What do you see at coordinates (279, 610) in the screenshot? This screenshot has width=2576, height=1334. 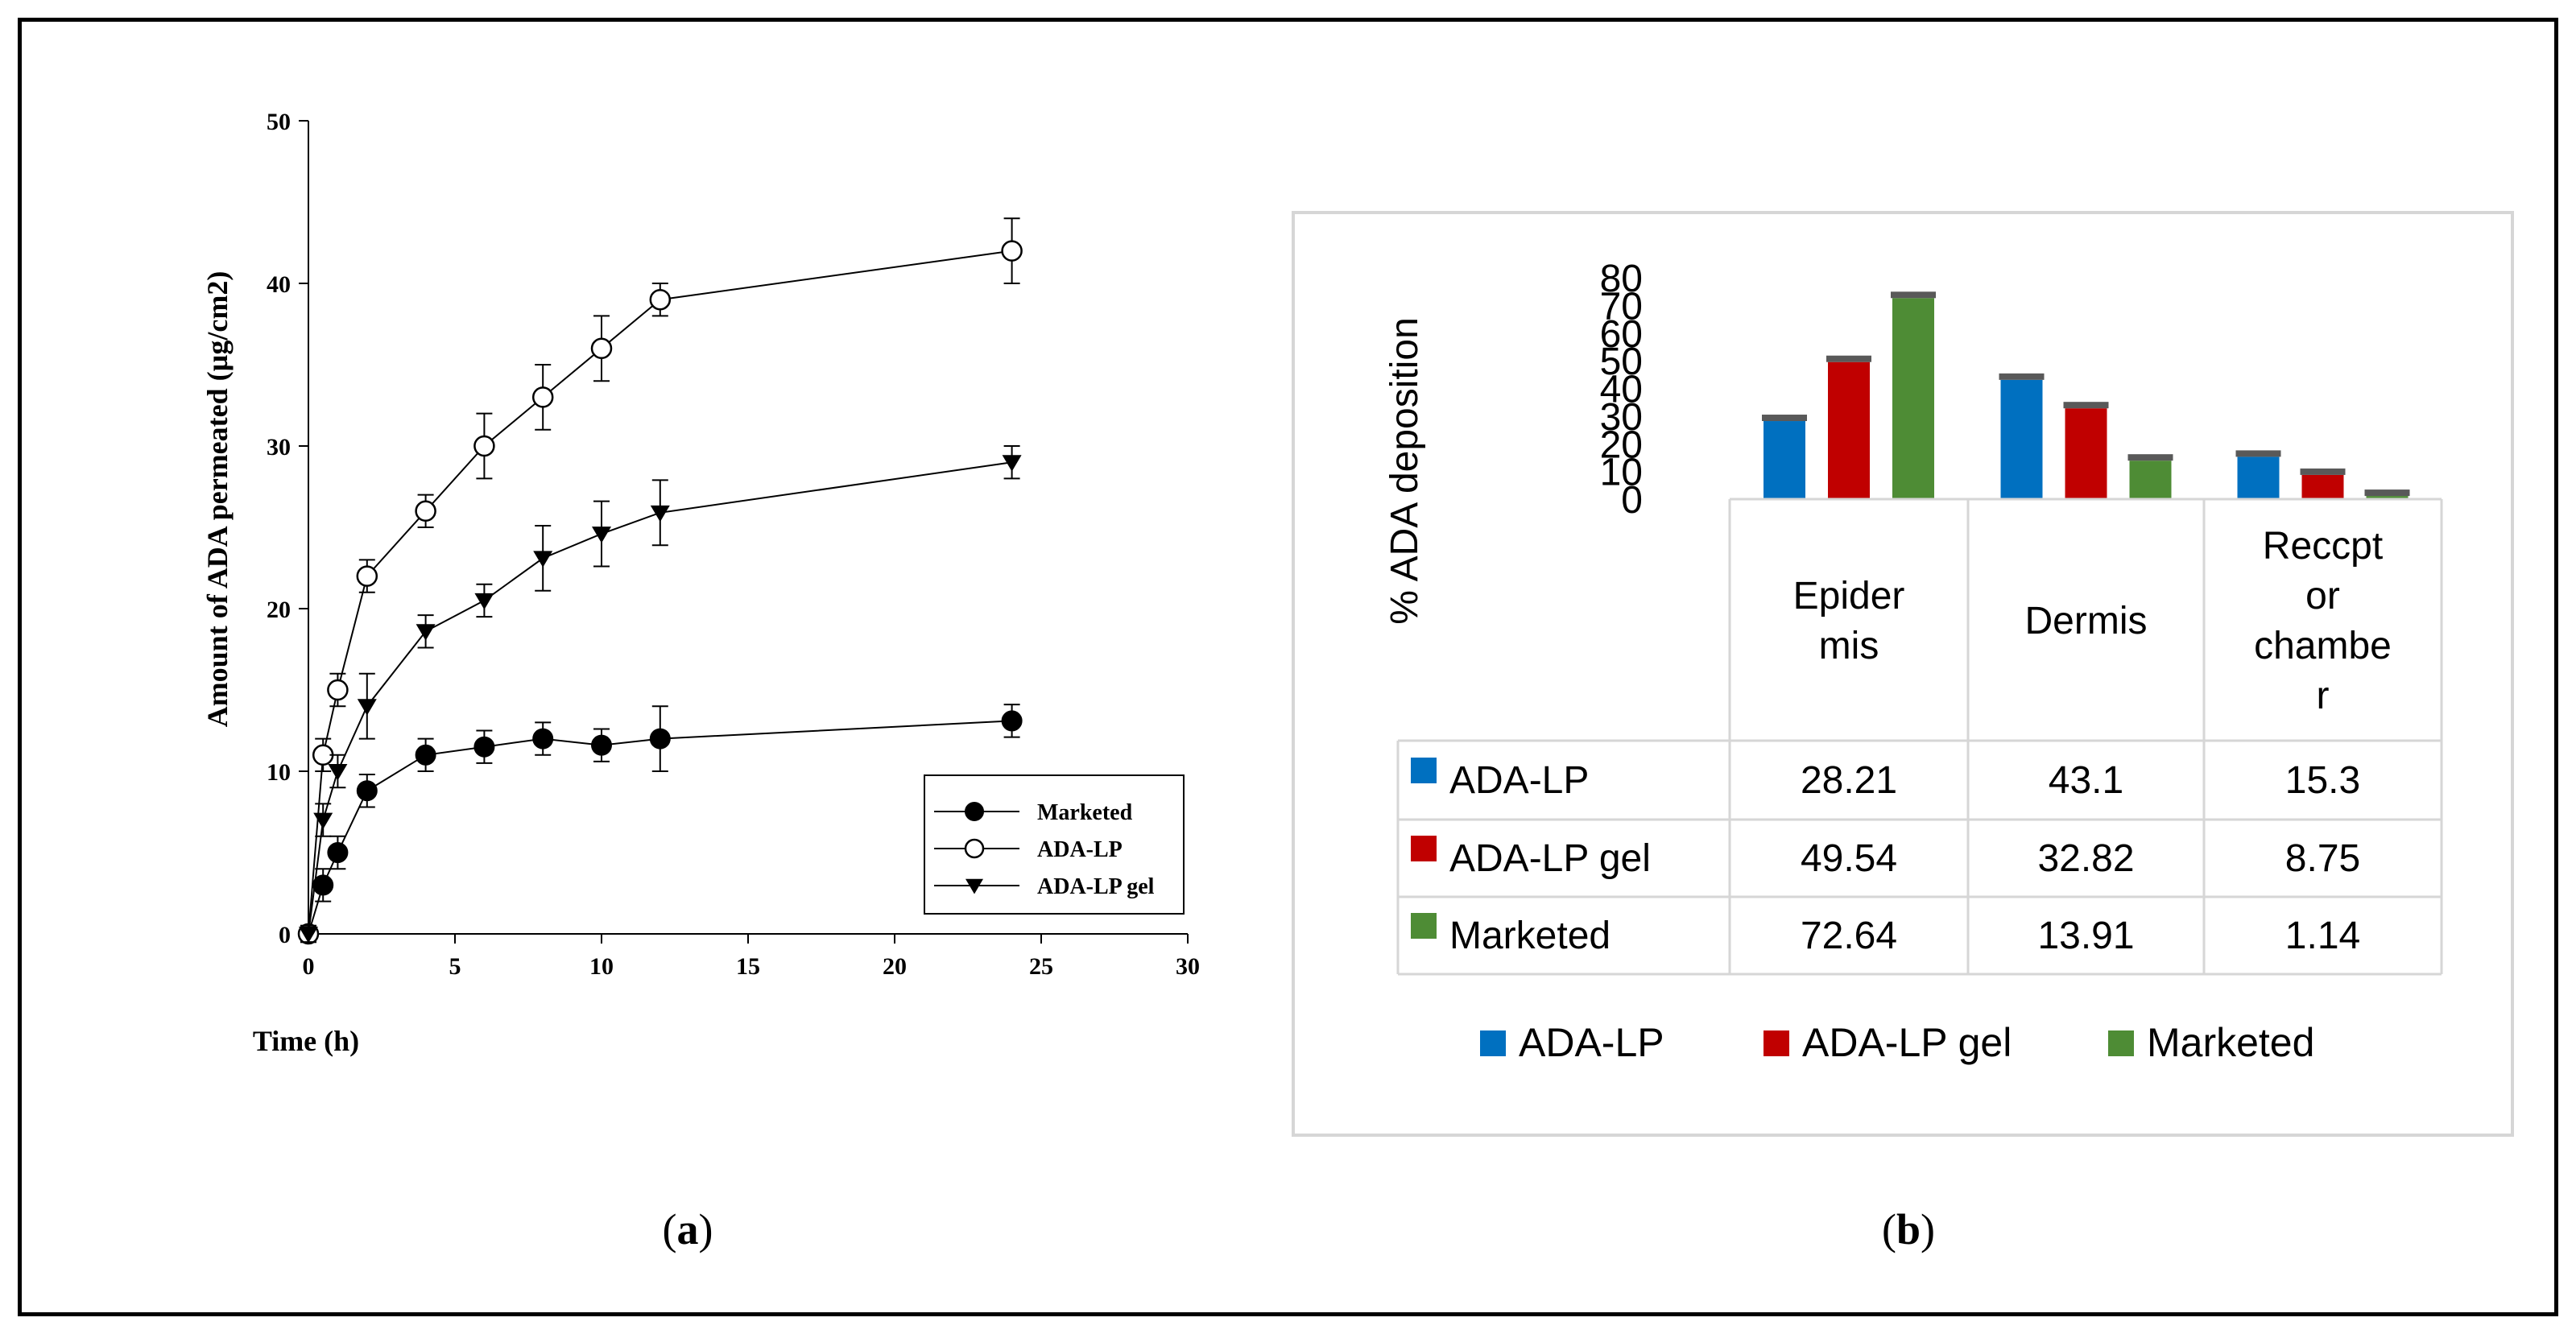 I see `a-y-tick-label: 20` at bounding box center [279, 610].